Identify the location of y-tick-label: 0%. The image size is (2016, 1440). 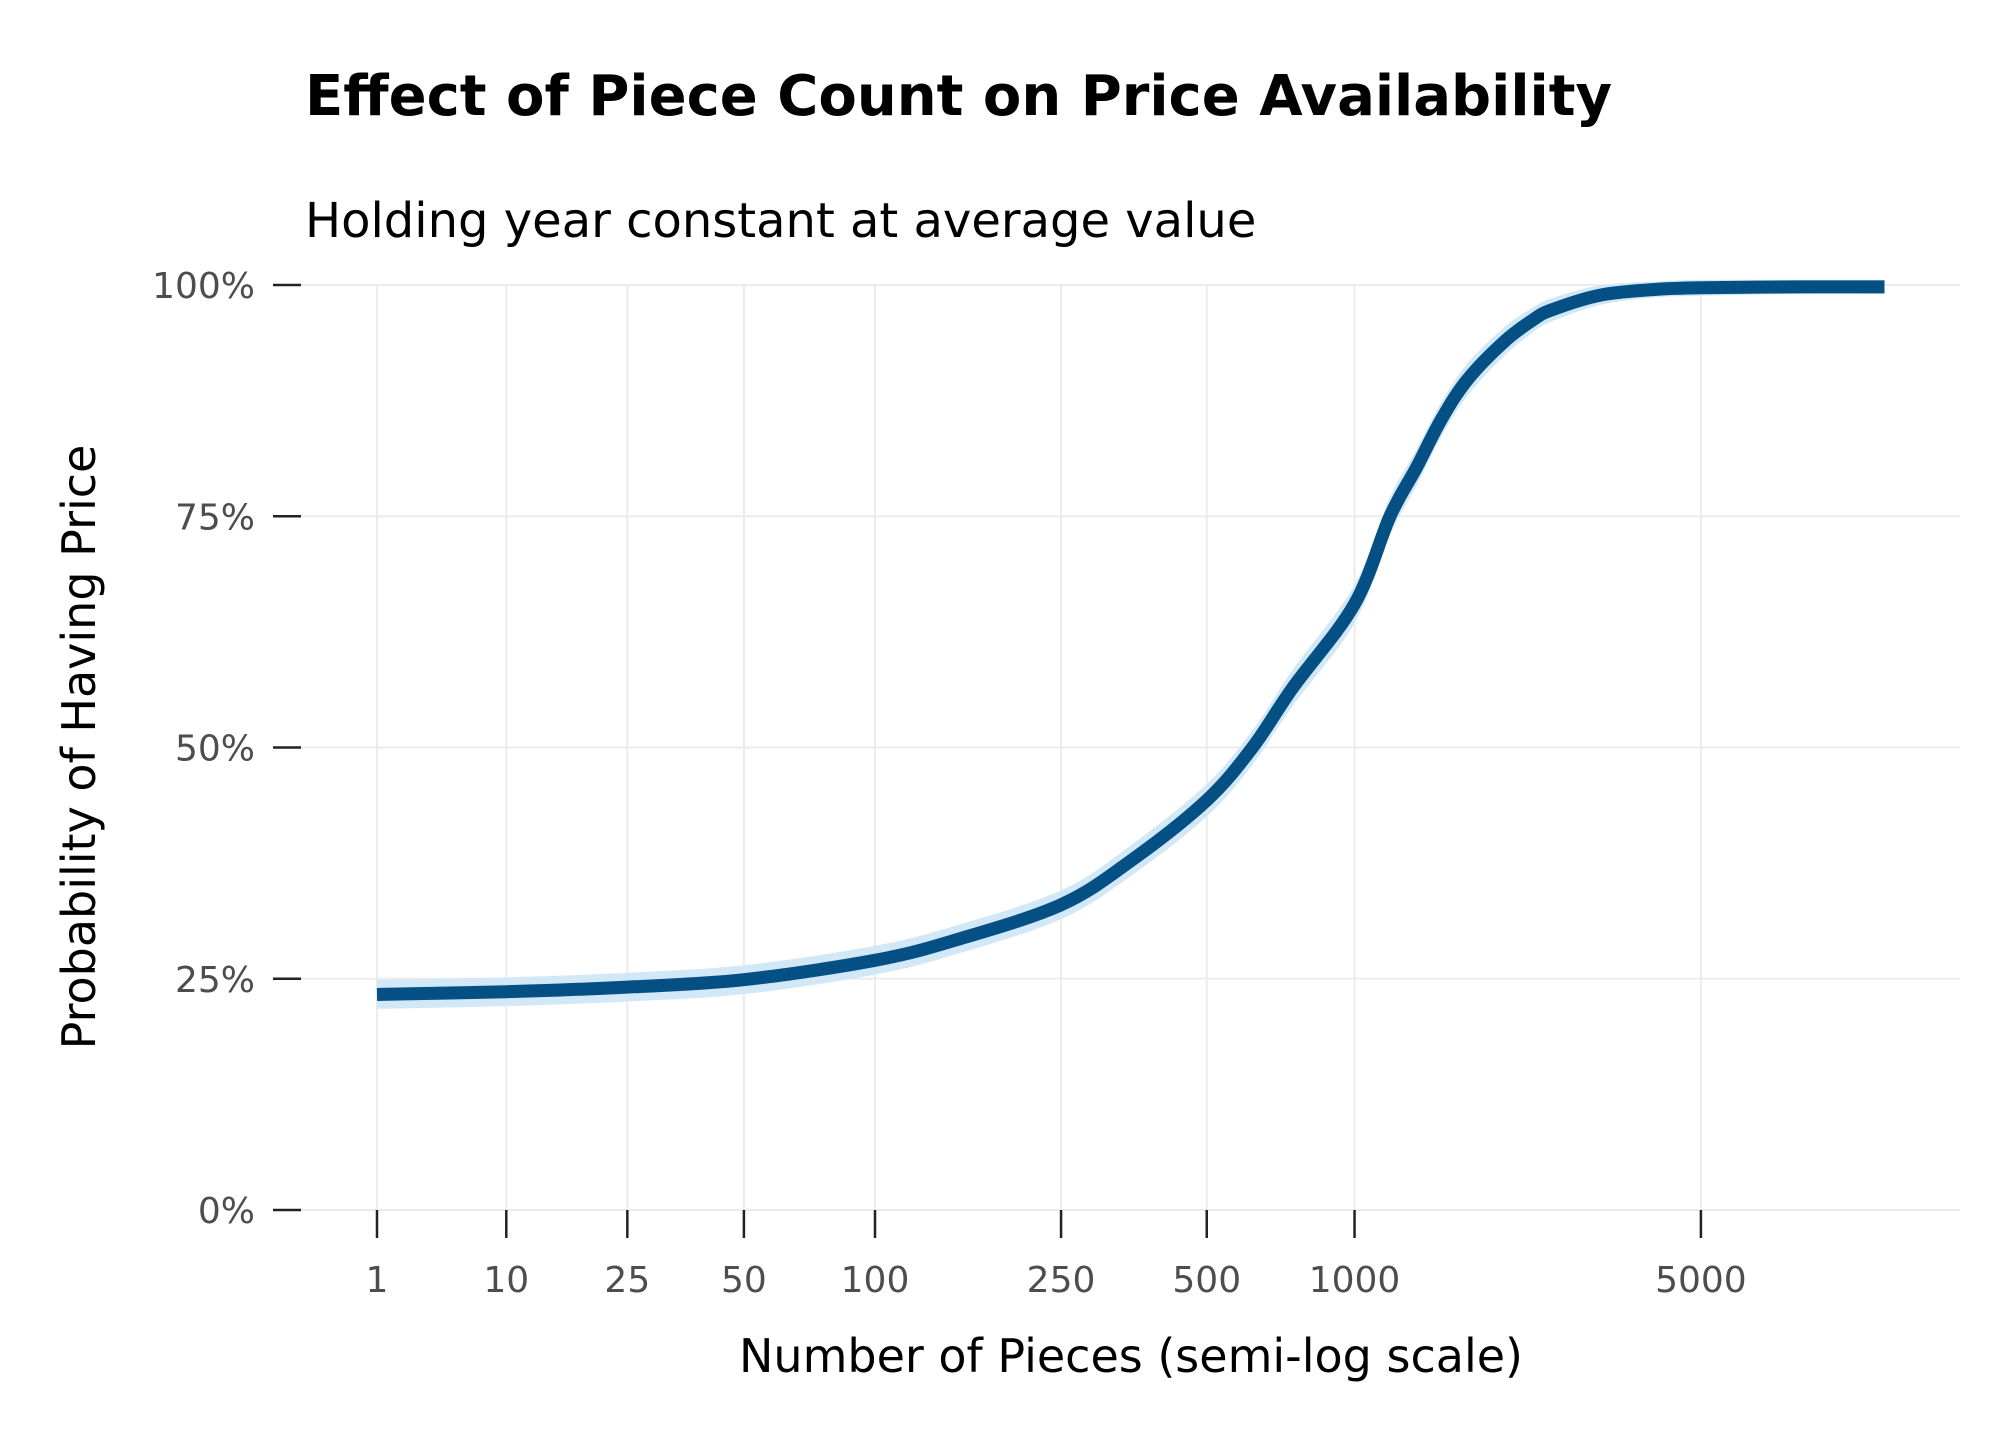
(226, 1211).